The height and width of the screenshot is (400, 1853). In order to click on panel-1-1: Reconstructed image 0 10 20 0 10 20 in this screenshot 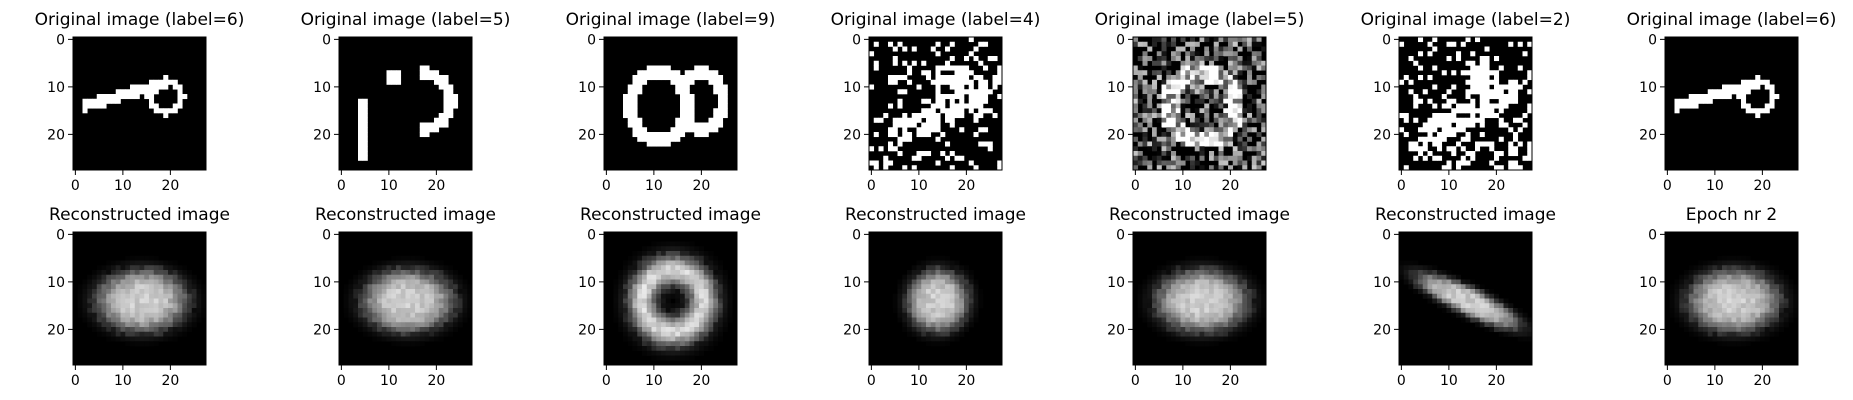, I will do `click(404, 297)`.